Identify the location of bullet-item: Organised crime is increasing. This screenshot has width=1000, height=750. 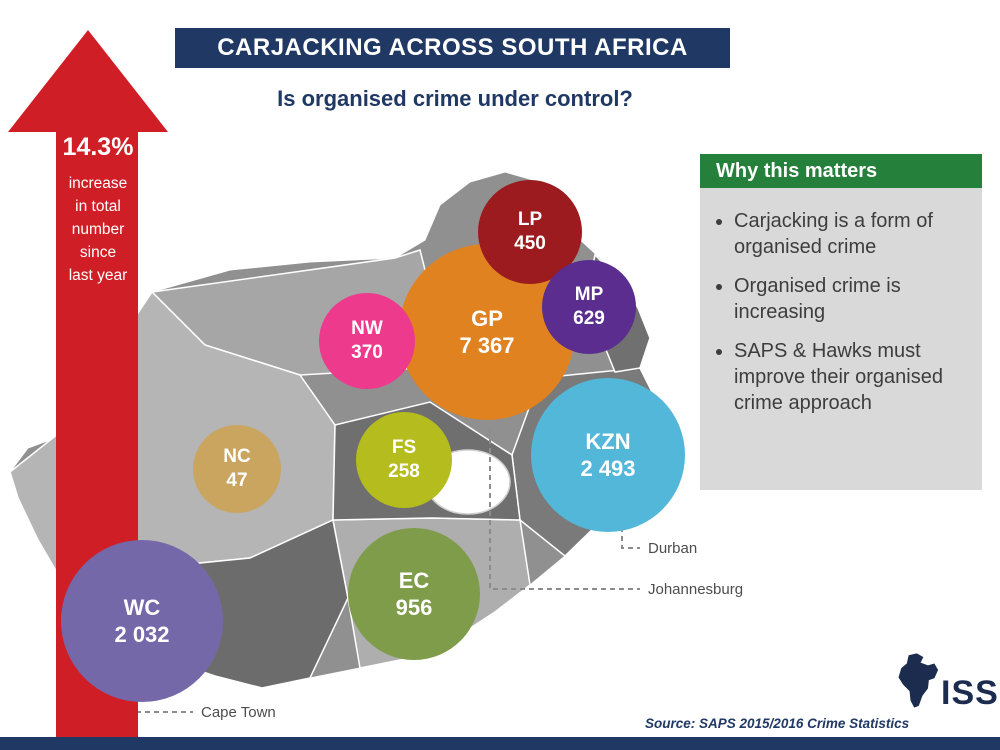
(839, 299).